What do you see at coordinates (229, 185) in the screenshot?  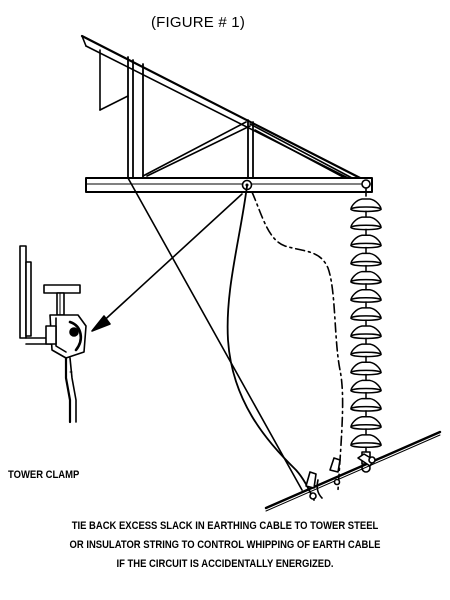 I see `crossarm-lower-chord` at bounding box center [229, 185].